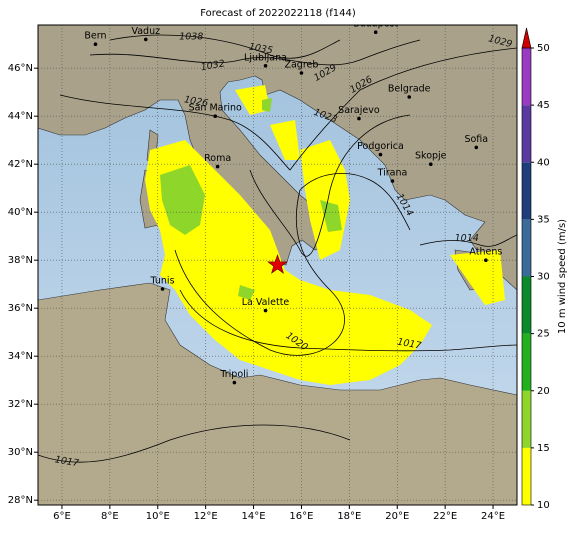 The image size is (576, 533). Describe the element at coordinates (526, 38) in the screenshot. I see `colorbar-extend` at that location.